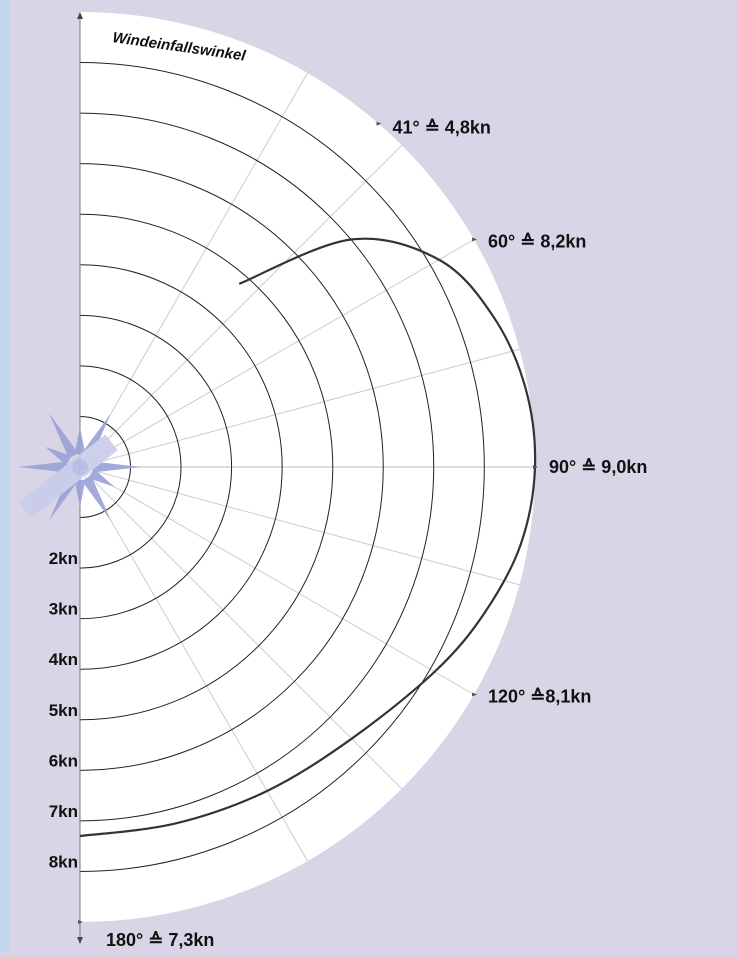 Image resolution: width=737 pixels, height=957 pixels. I want to click on angle-label: 41° ≙ 4,8kn, so click(442, 128).